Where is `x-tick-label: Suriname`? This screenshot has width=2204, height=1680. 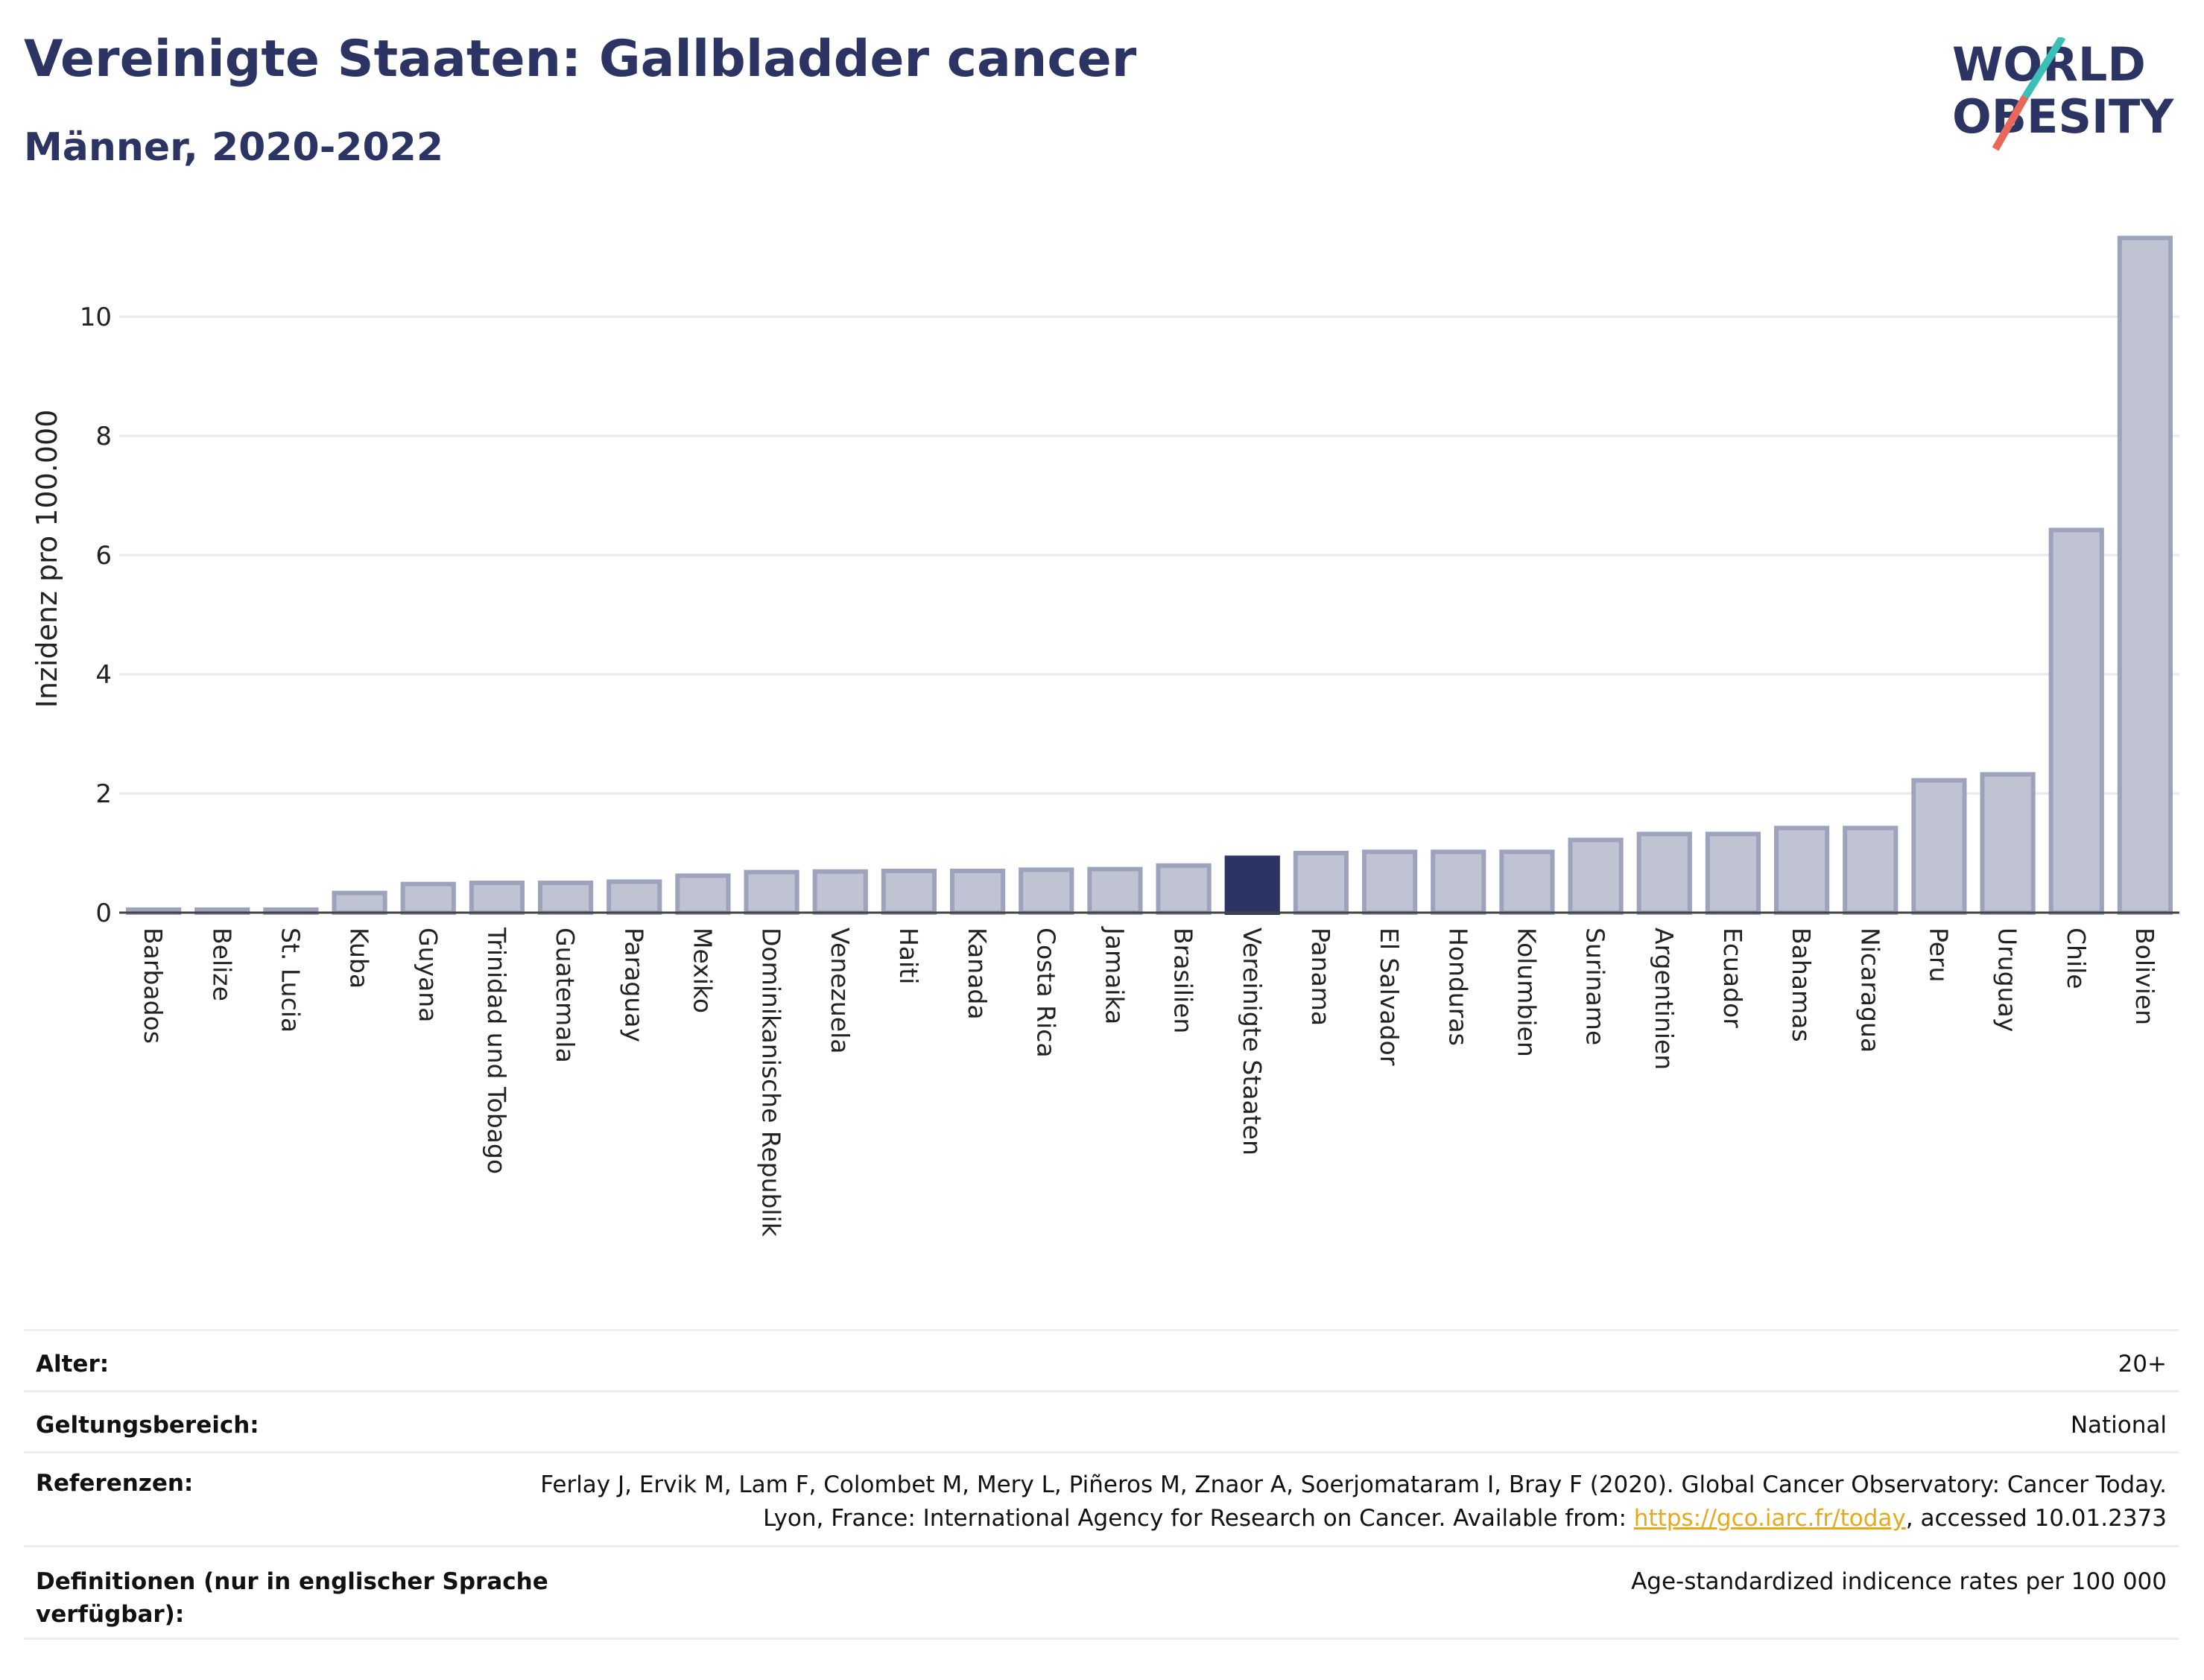 x-tick-label: Suriname is located at coordinates (1595, 986).